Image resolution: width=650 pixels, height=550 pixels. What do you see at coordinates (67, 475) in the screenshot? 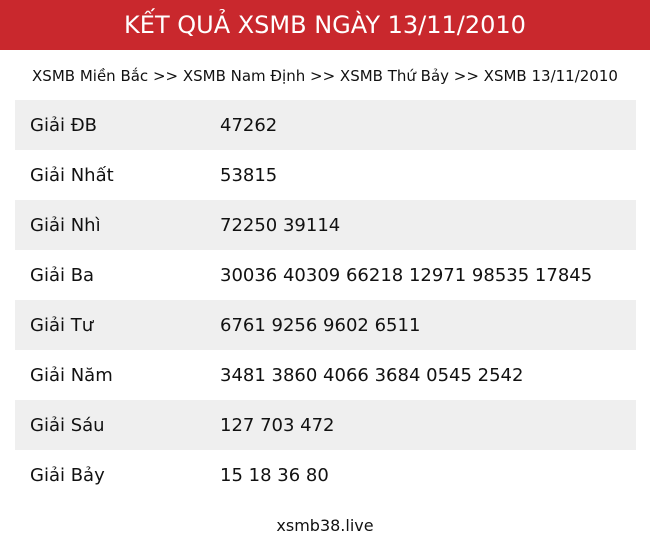
I see `prize-name: Giải Bảy` at bounding box center [67, 475].